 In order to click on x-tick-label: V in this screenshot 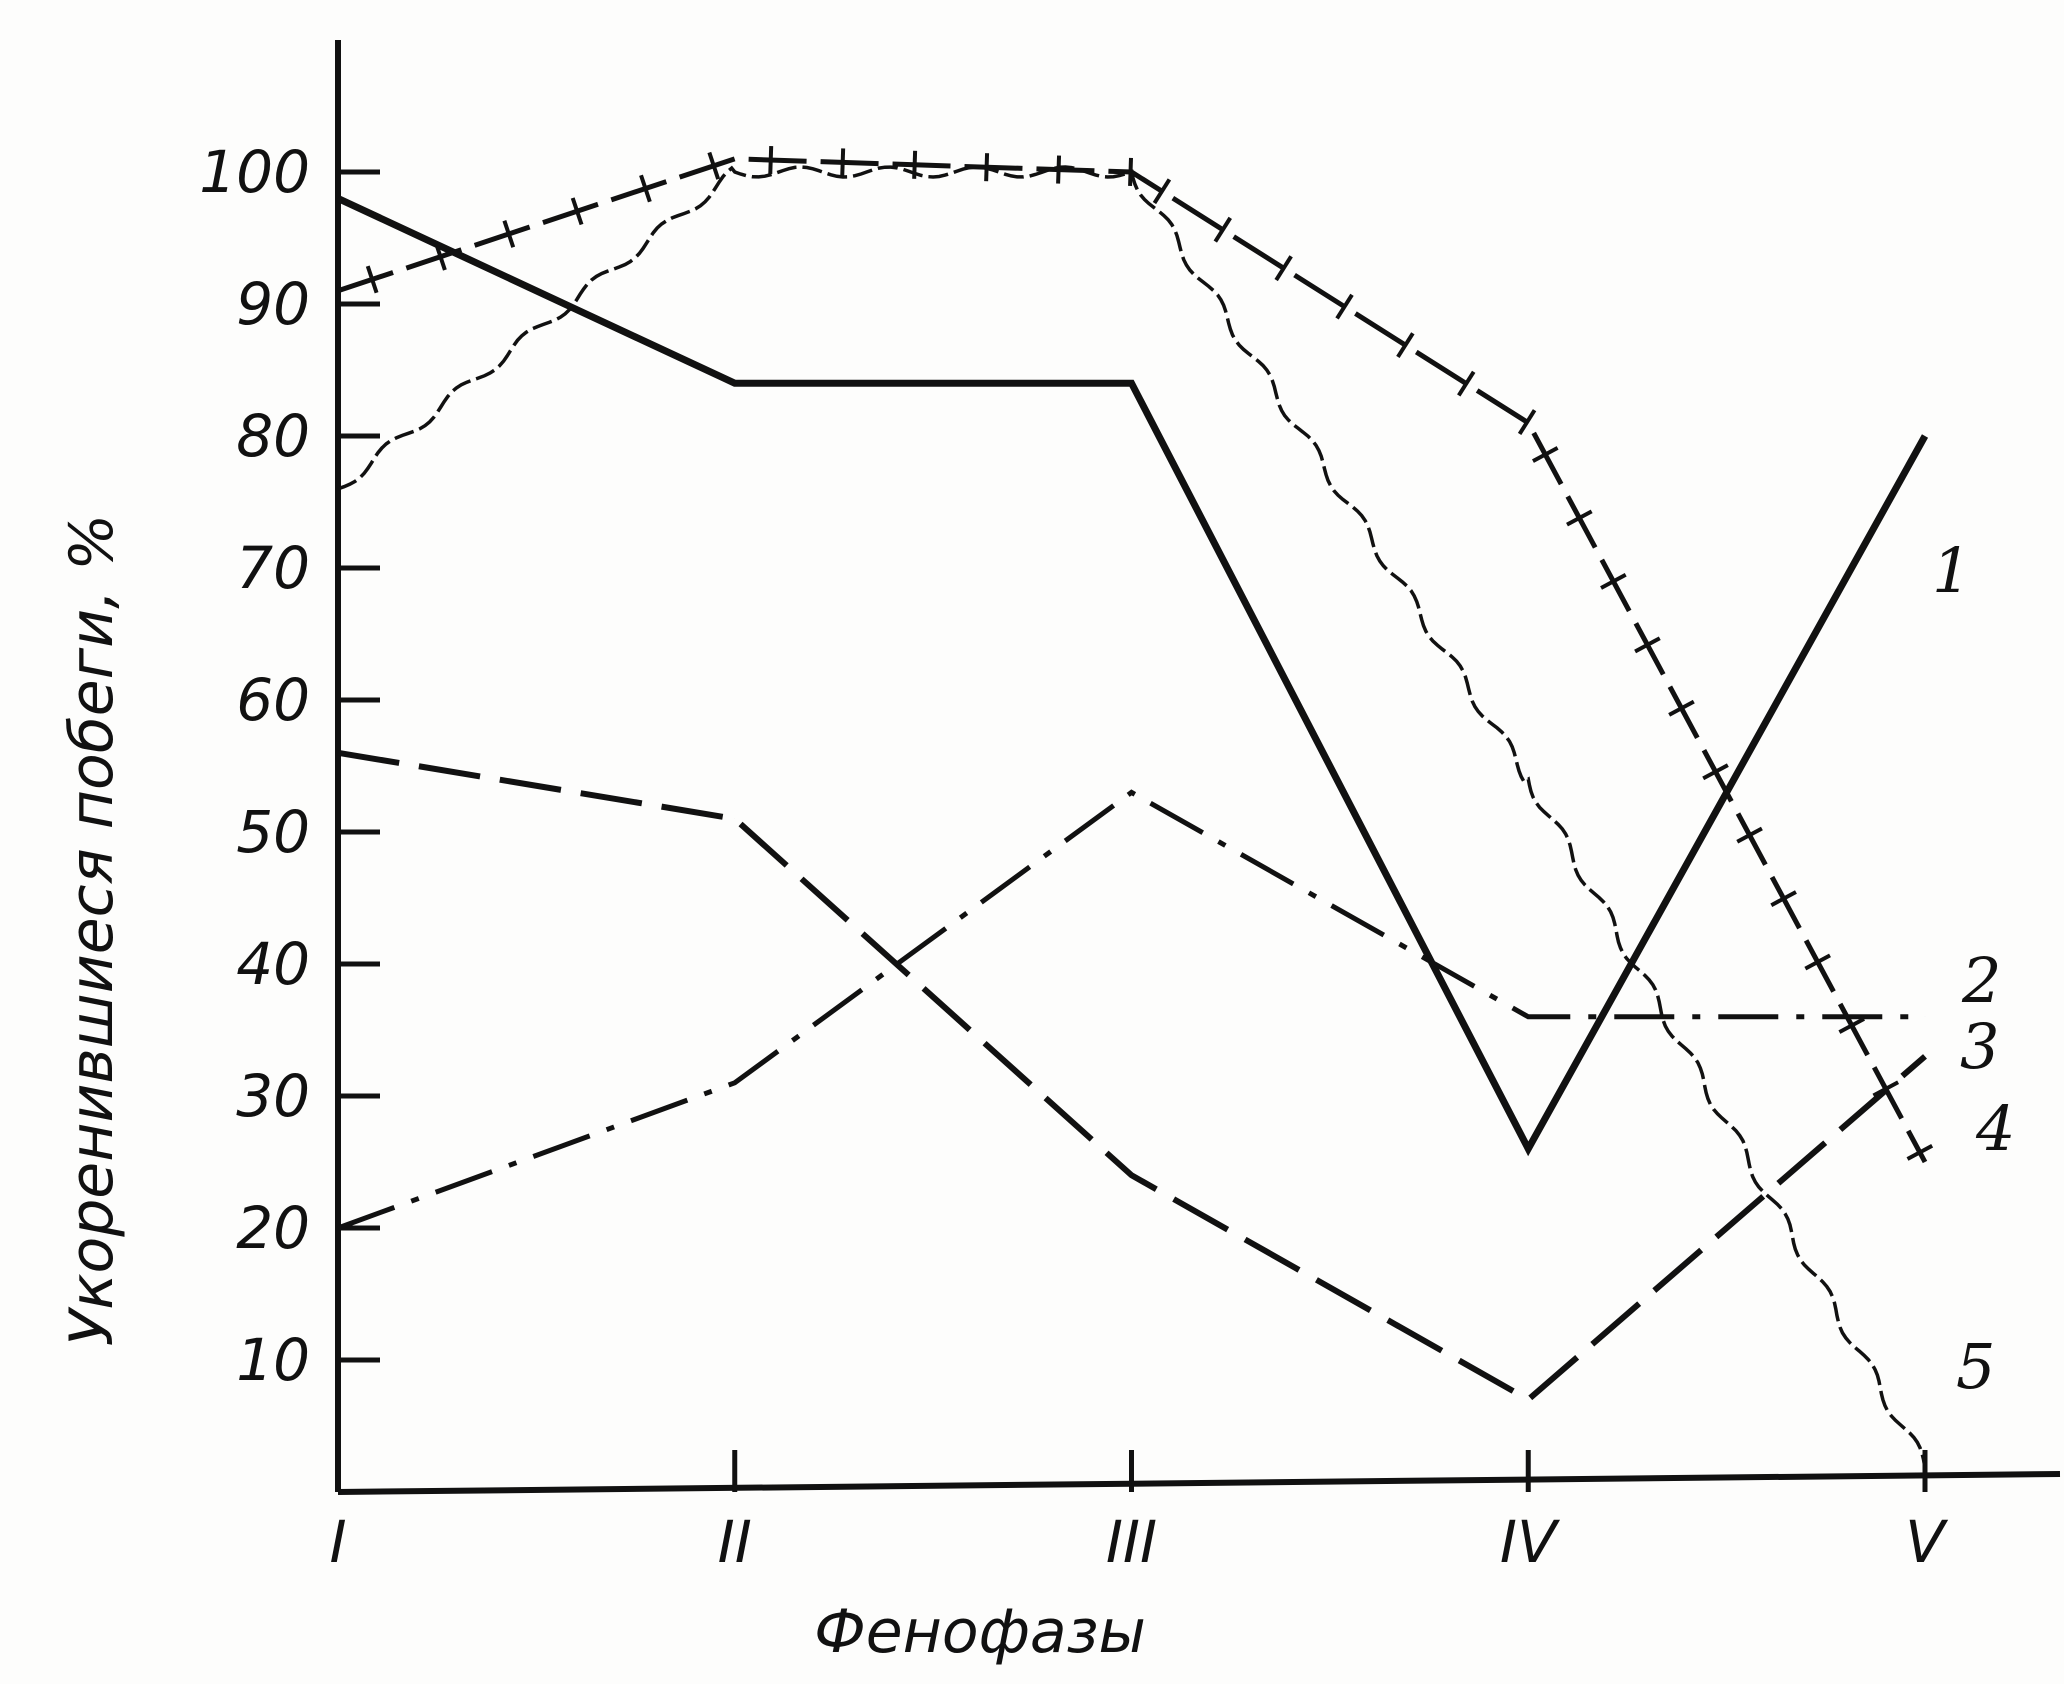, I will do `click(1927, 1542)`.